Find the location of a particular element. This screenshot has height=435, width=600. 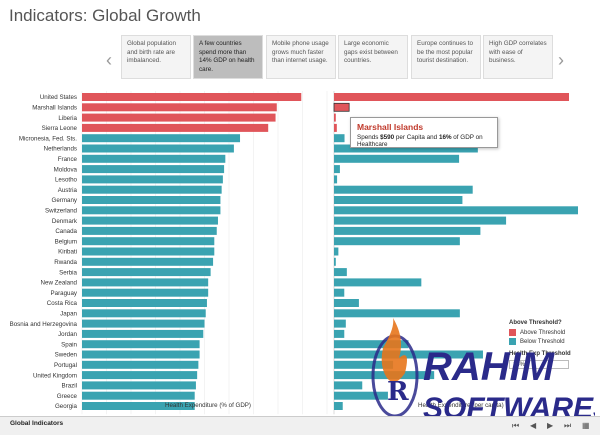

legend-item-below: Below Threshold is located at coordinates (537, 341).